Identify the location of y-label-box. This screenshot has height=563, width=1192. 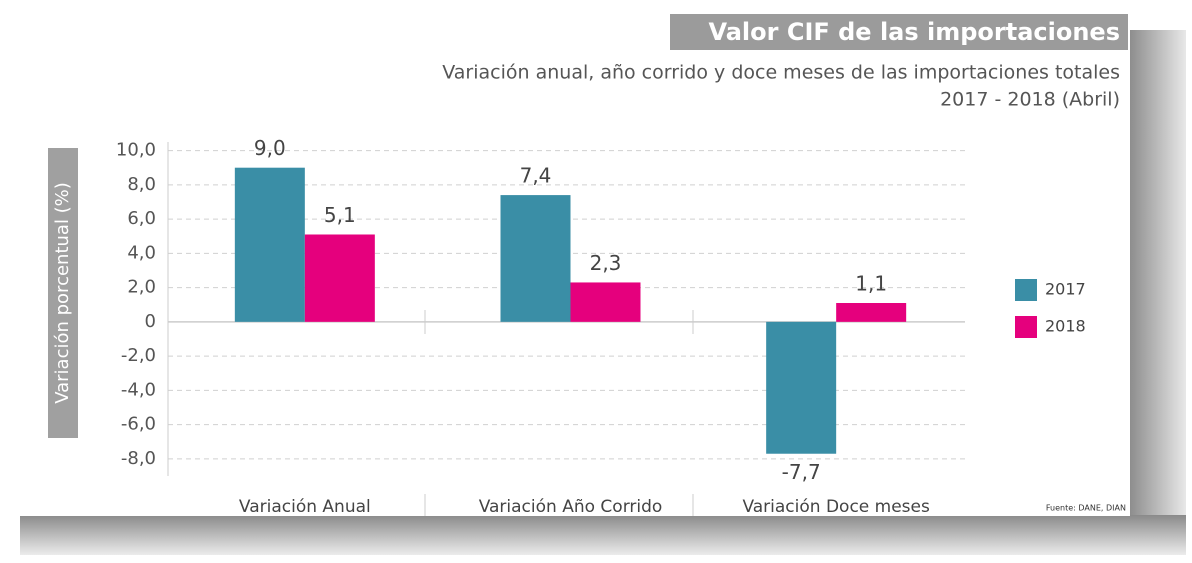
(63, 293).